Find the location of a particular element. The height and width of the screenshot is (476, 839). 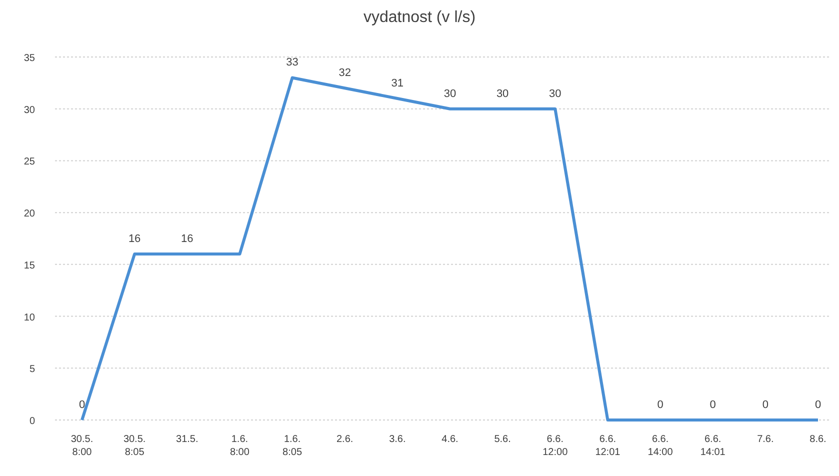

x-tick-label: 5.6. is located at coordinates (502, 439).